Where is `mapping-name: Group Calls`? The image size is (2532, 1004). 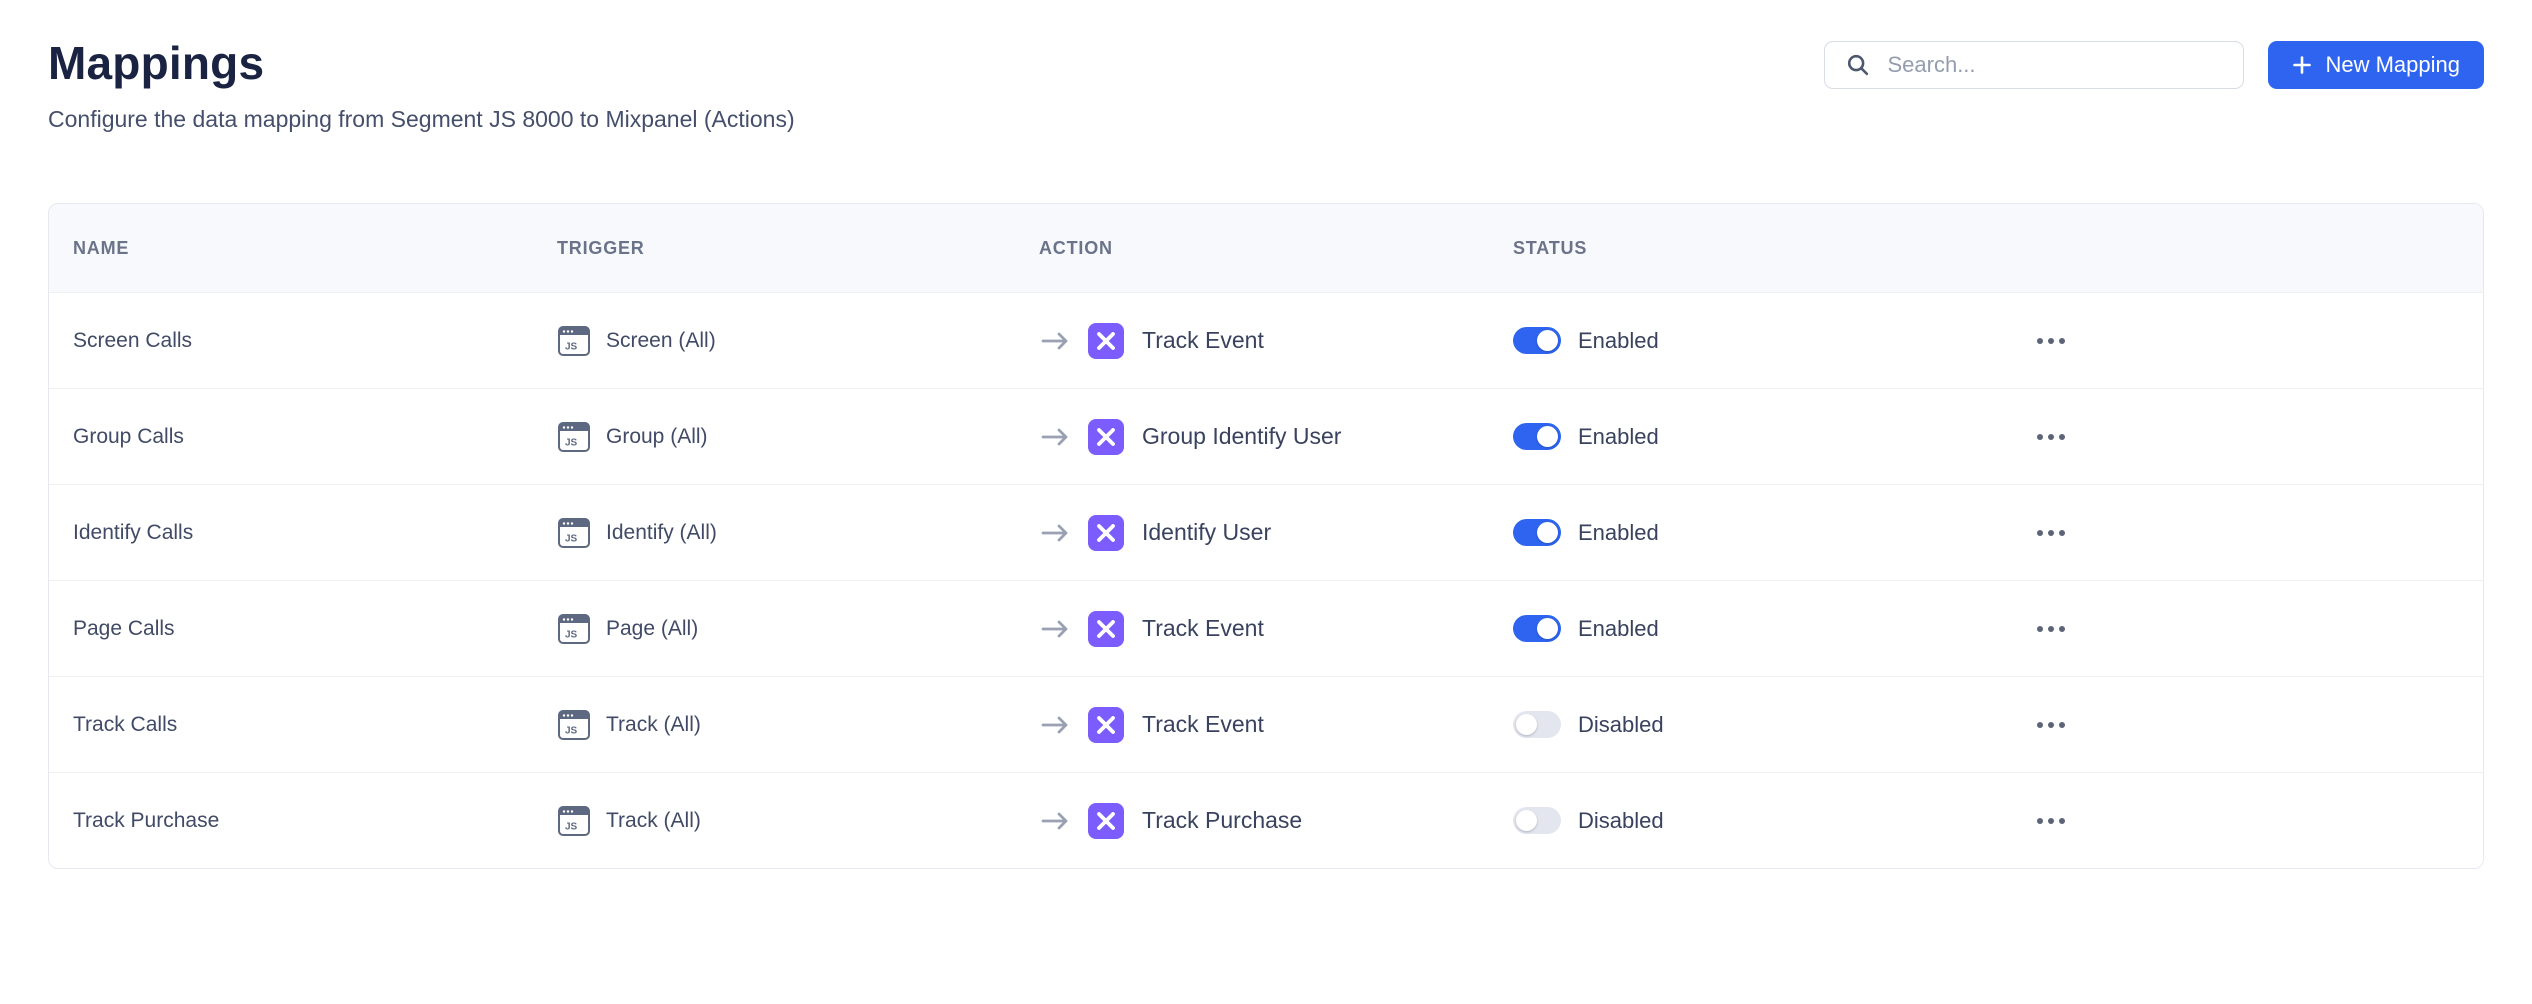
mapping-name: Group Calls is located at coordinates (128, 436).